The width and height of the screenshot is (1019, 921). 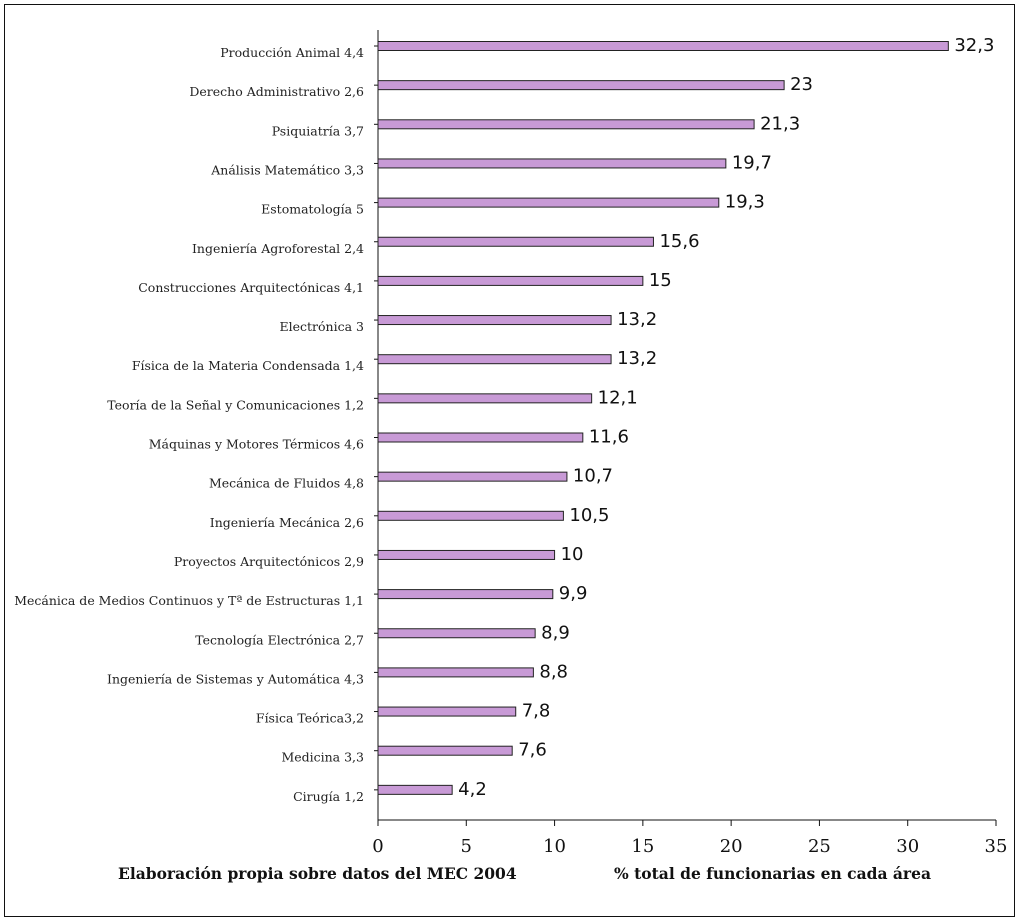 What do you see at coordinates (752, 162) in the screenshot?
I see `value-label: 19,7` at bounding box center [752, 162].